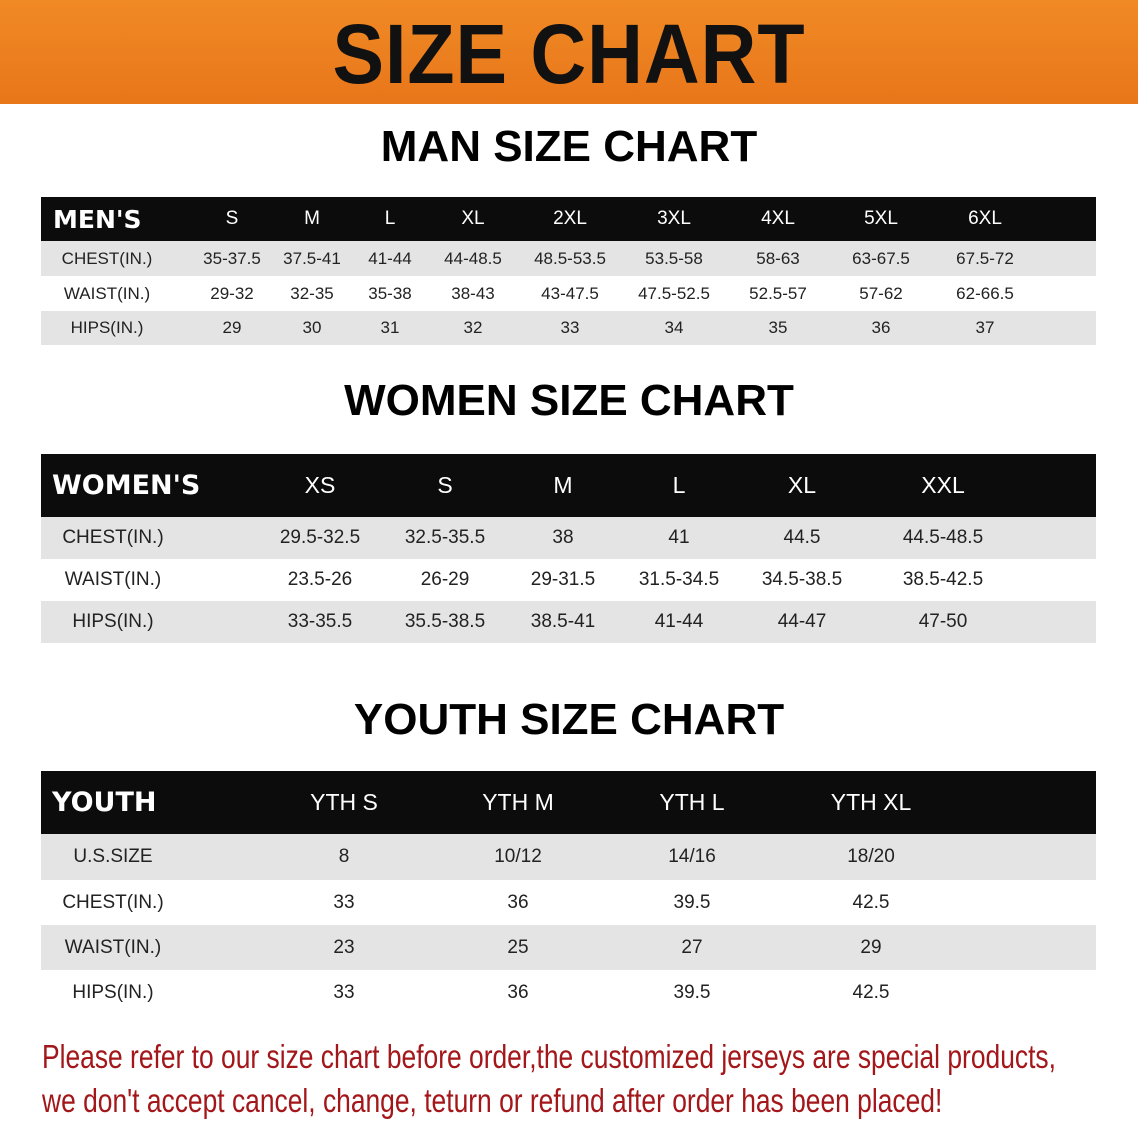 This screenshot has height=1132, width=1138. What do you see at coordinates (312, 293) in the screenshot?
I see `table-cell: 32-35` at bounding box center [312, 293].